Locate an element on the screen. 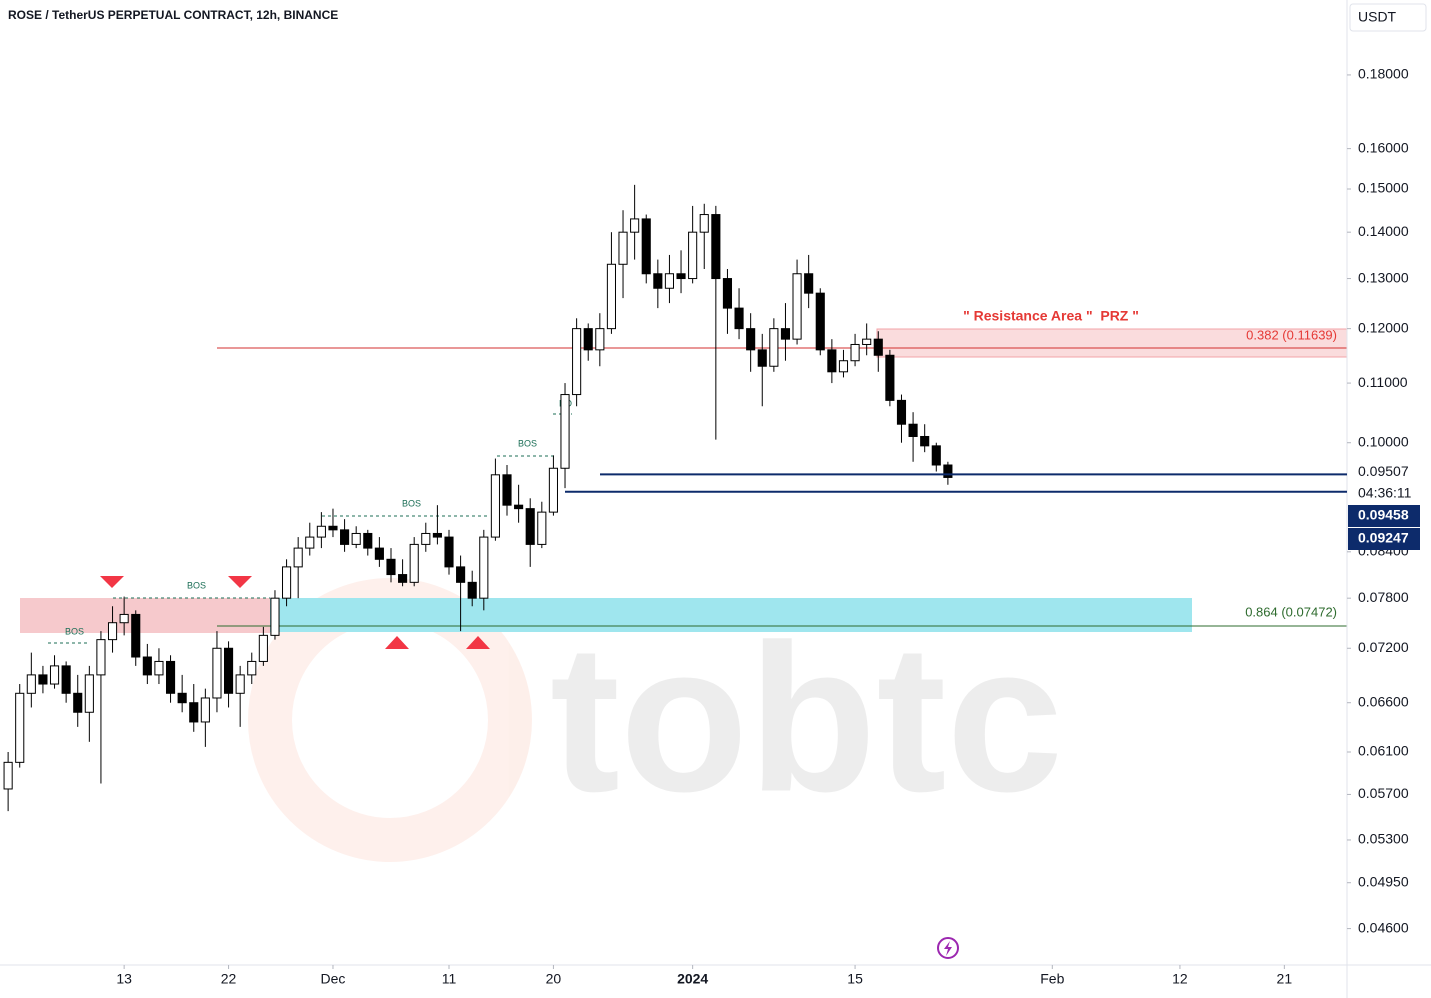 This screenshot has width=1431, height=998. price-box-label: 0.09247 is located at coordinates (1383, 538).